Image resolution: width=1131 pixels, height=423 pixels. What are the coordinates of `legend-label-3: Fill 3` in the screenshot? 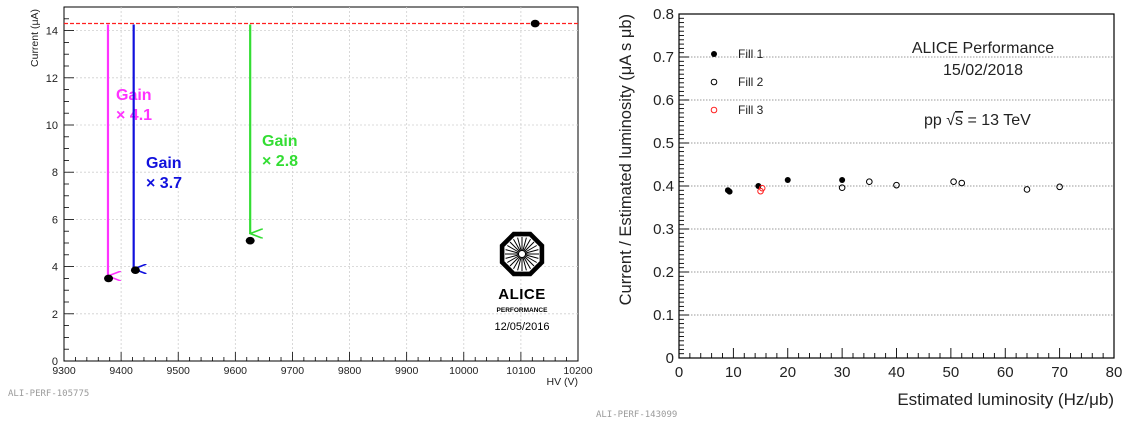 It's located at (751, 110).